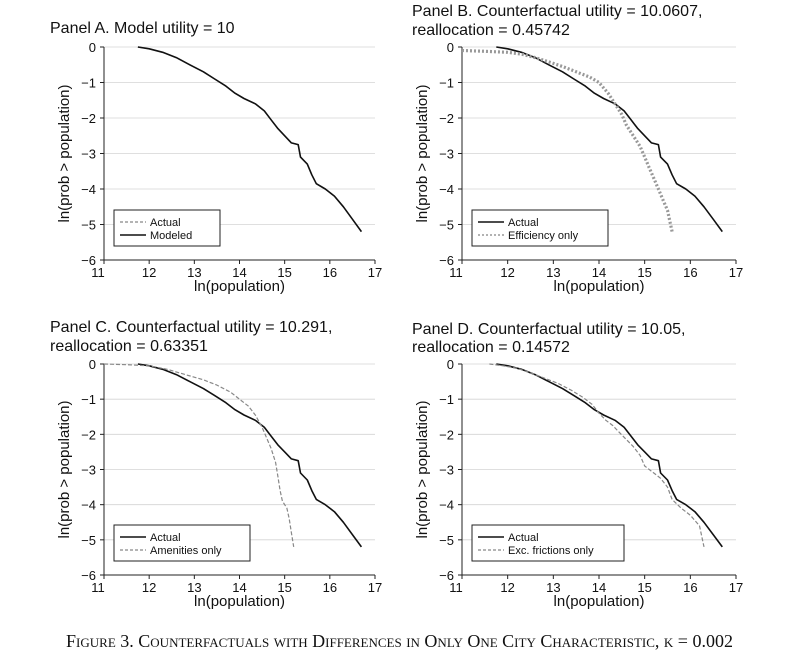 This screenshot has height=665, width=799. What do you see at coordinates (597, 455) in the screenshot?
I see `series-line-exc-frictions-only` at bounding box center [597, 455].